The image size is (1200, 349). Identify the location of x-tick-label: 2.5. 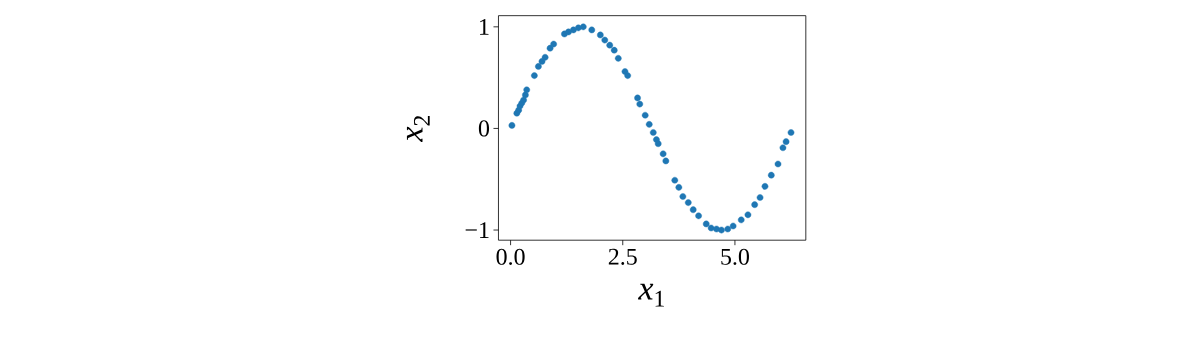
(622, 256).